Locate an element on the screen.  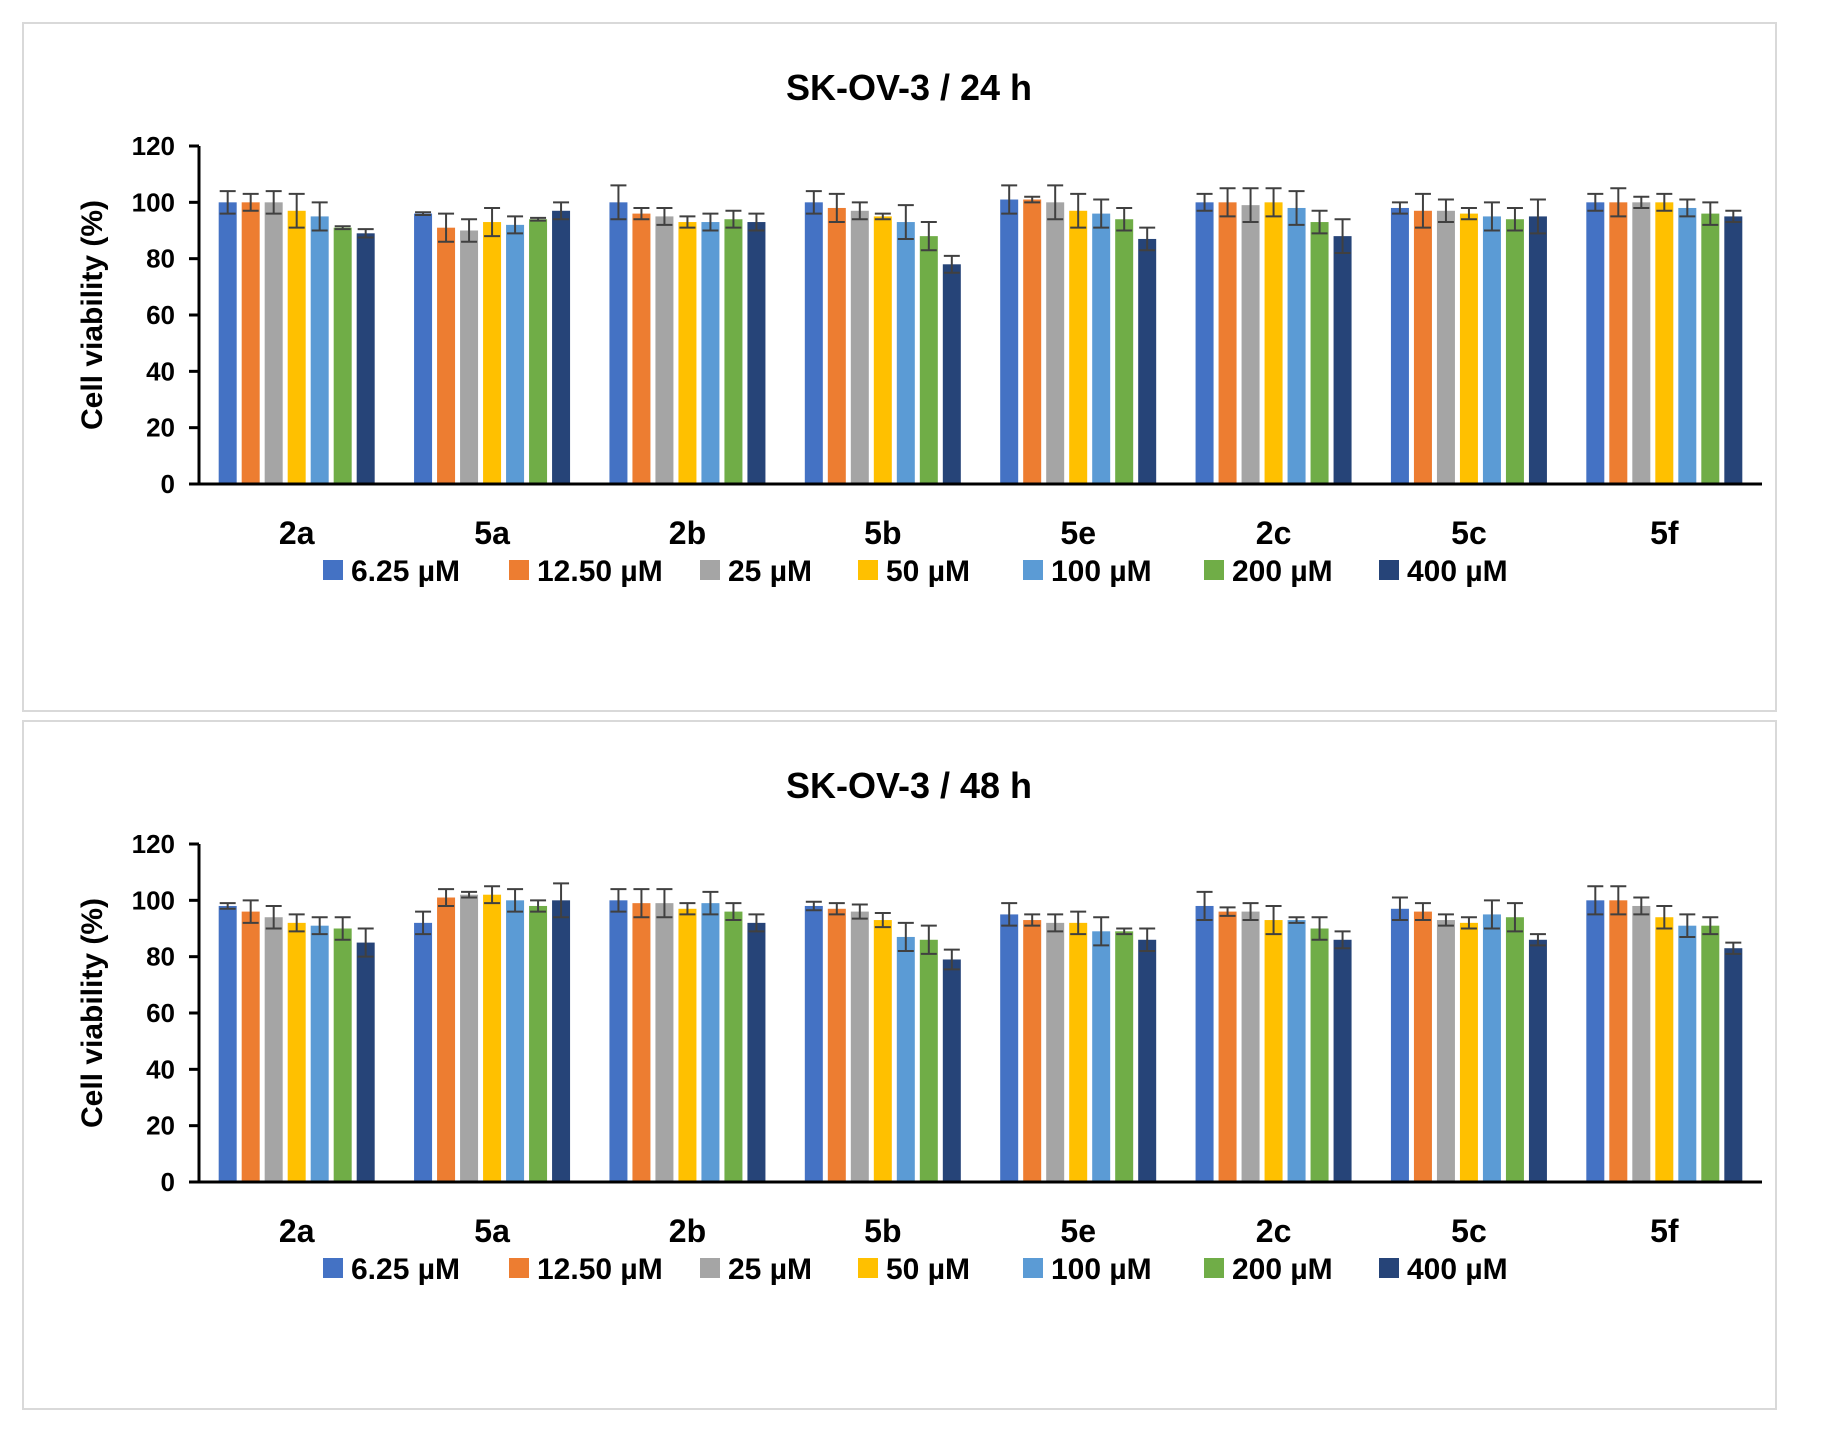
y-tick-label: 80 is located at coordinates (160, 957).